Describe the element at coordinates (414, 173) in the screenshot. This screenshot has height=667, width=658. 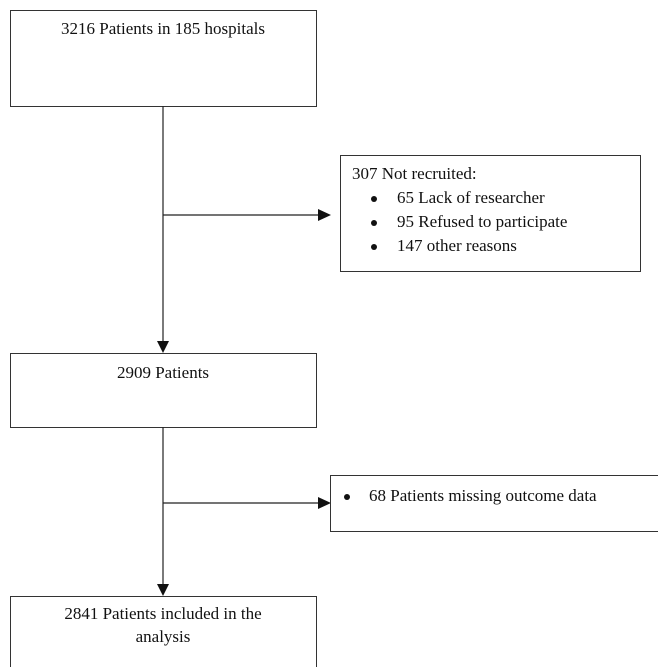
I see `node-label: 307 Not recruited:` at that location.